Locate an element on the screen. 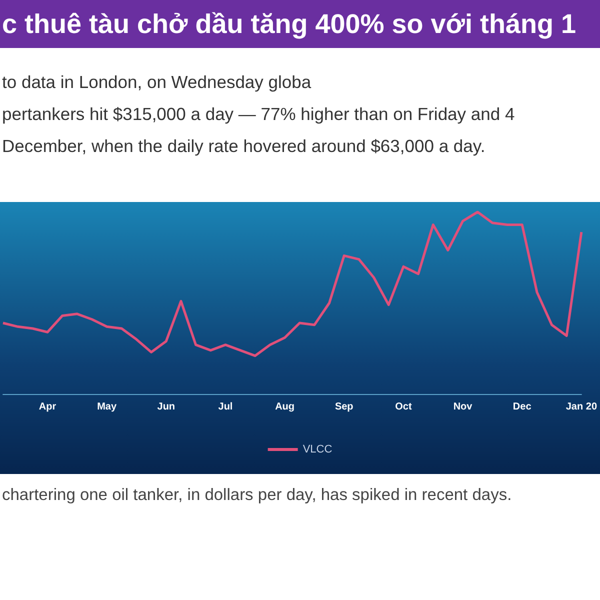 The width and height of the screenshot is (600, 600). x-tick-label: Oct is located at coordinates (403, 407).